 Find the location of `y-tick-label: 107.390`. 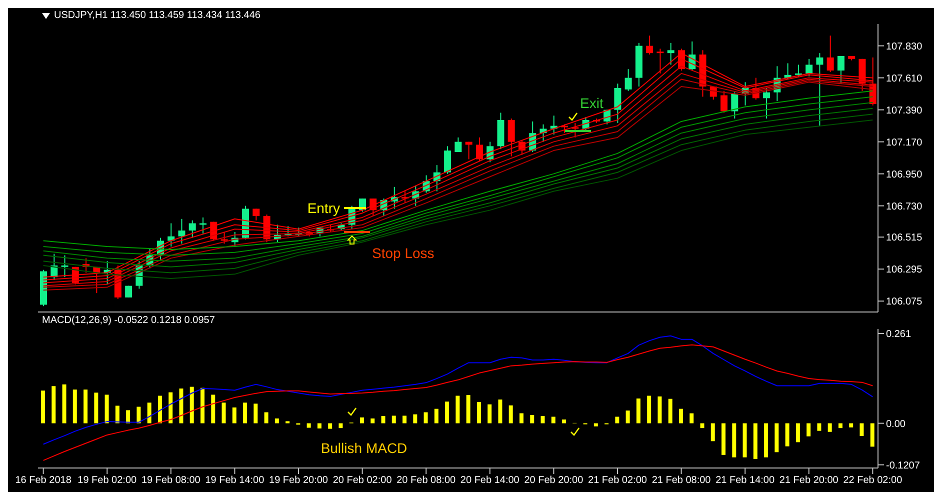

y-tick-label: 107.390 is located at coordinates (904, 110).